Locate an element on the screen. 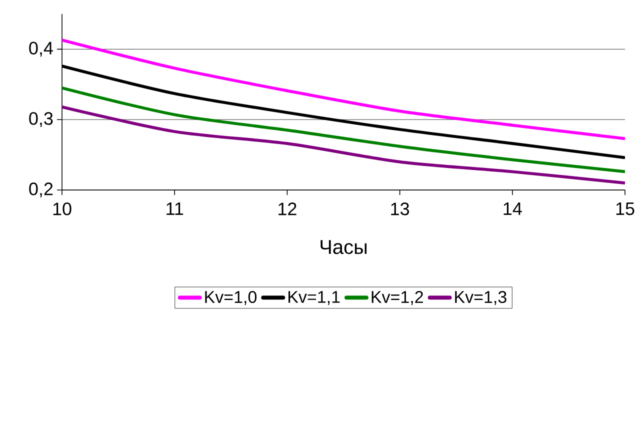  legend-label: Kv=1,0 is located at coordinates (231, 298).